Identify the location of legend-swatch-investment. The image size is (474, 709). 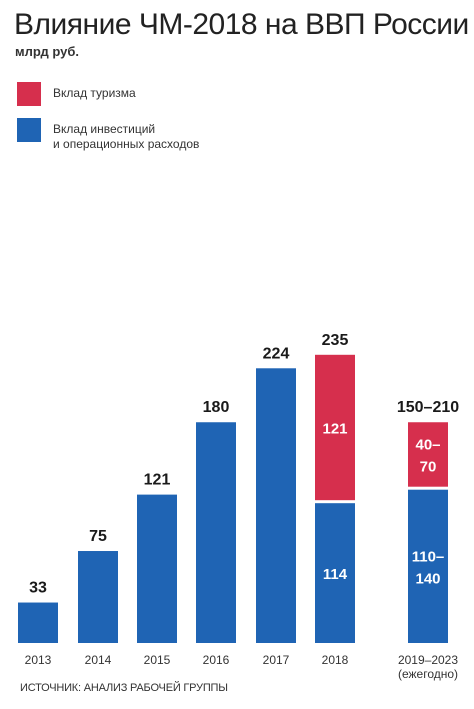
(29, 130).